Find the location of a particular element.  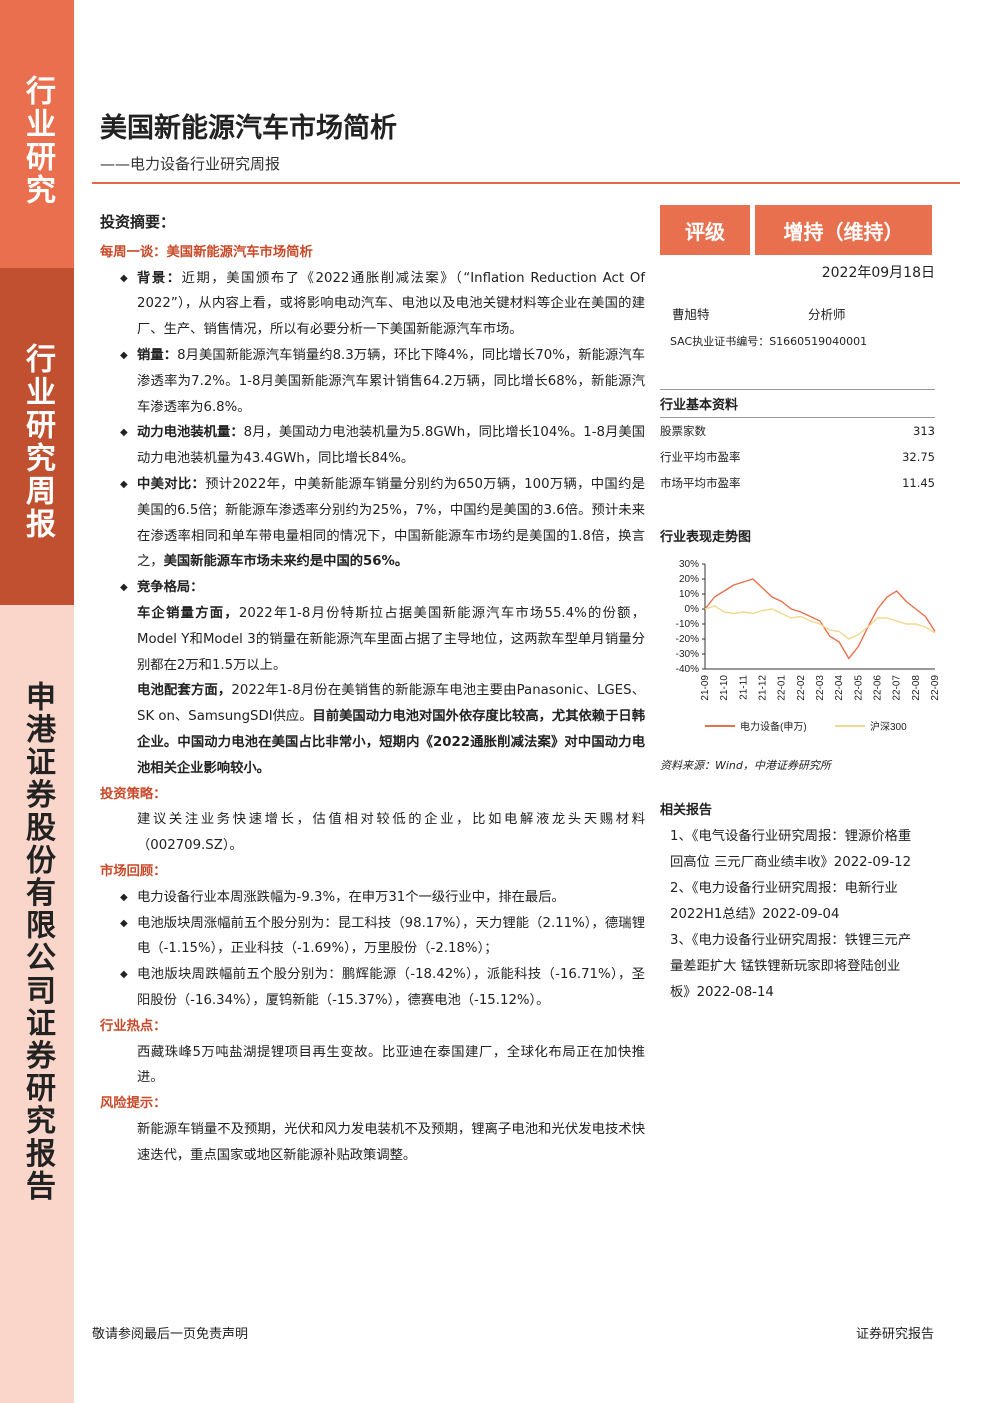

y-tick-label: -40% is located at coordinates (687, 669).